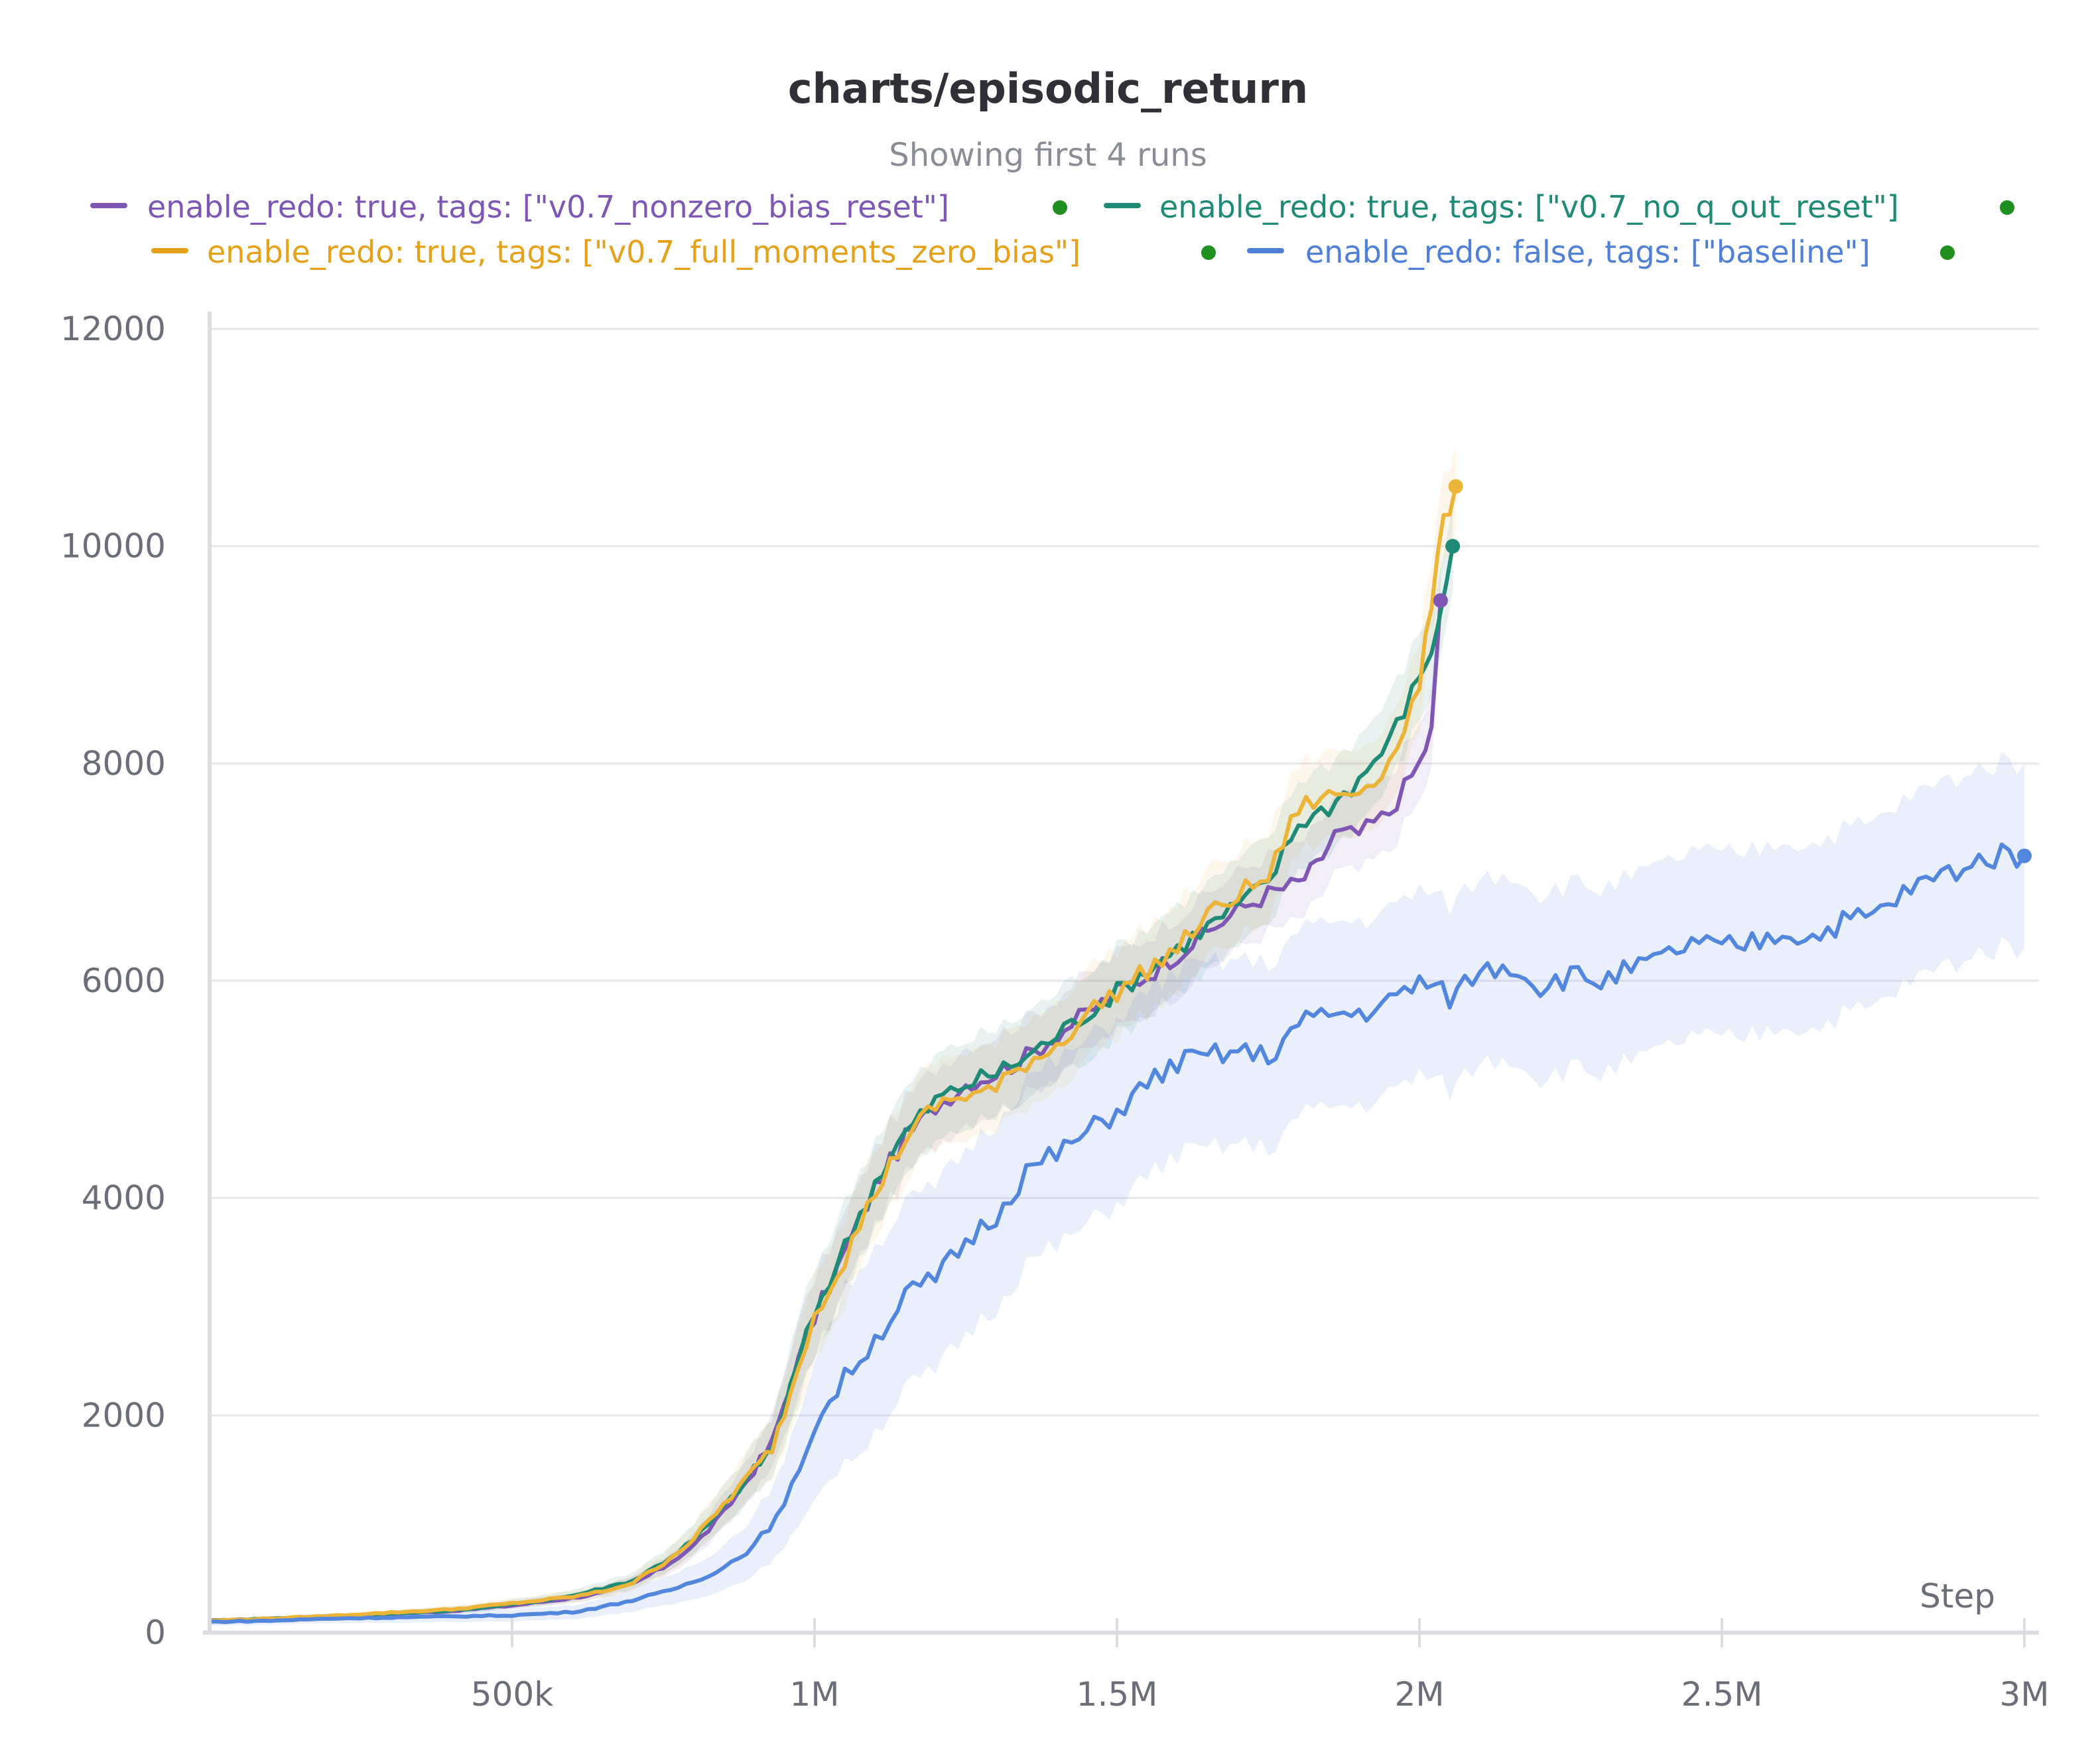 This screenshot has height=1764, width=2096. What do you see at coordinates (1048, 88) in the screenshot?
I see `chart-title: charts/episodic_return` at bounding box center [1048, 88].